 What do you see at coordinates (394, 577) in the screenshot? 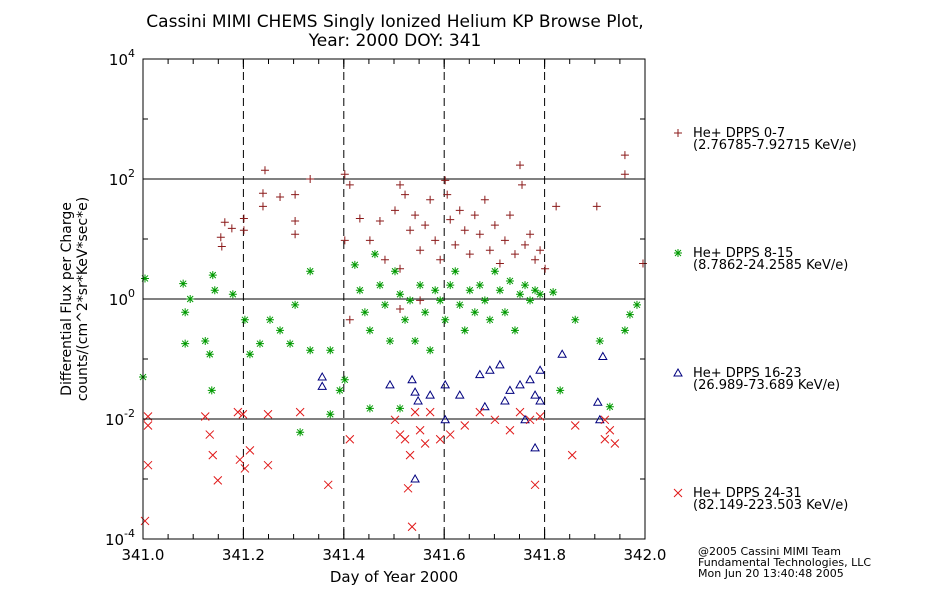
I see `x-axis-label: Day of Year 2000` at bounding box center [394, 577].